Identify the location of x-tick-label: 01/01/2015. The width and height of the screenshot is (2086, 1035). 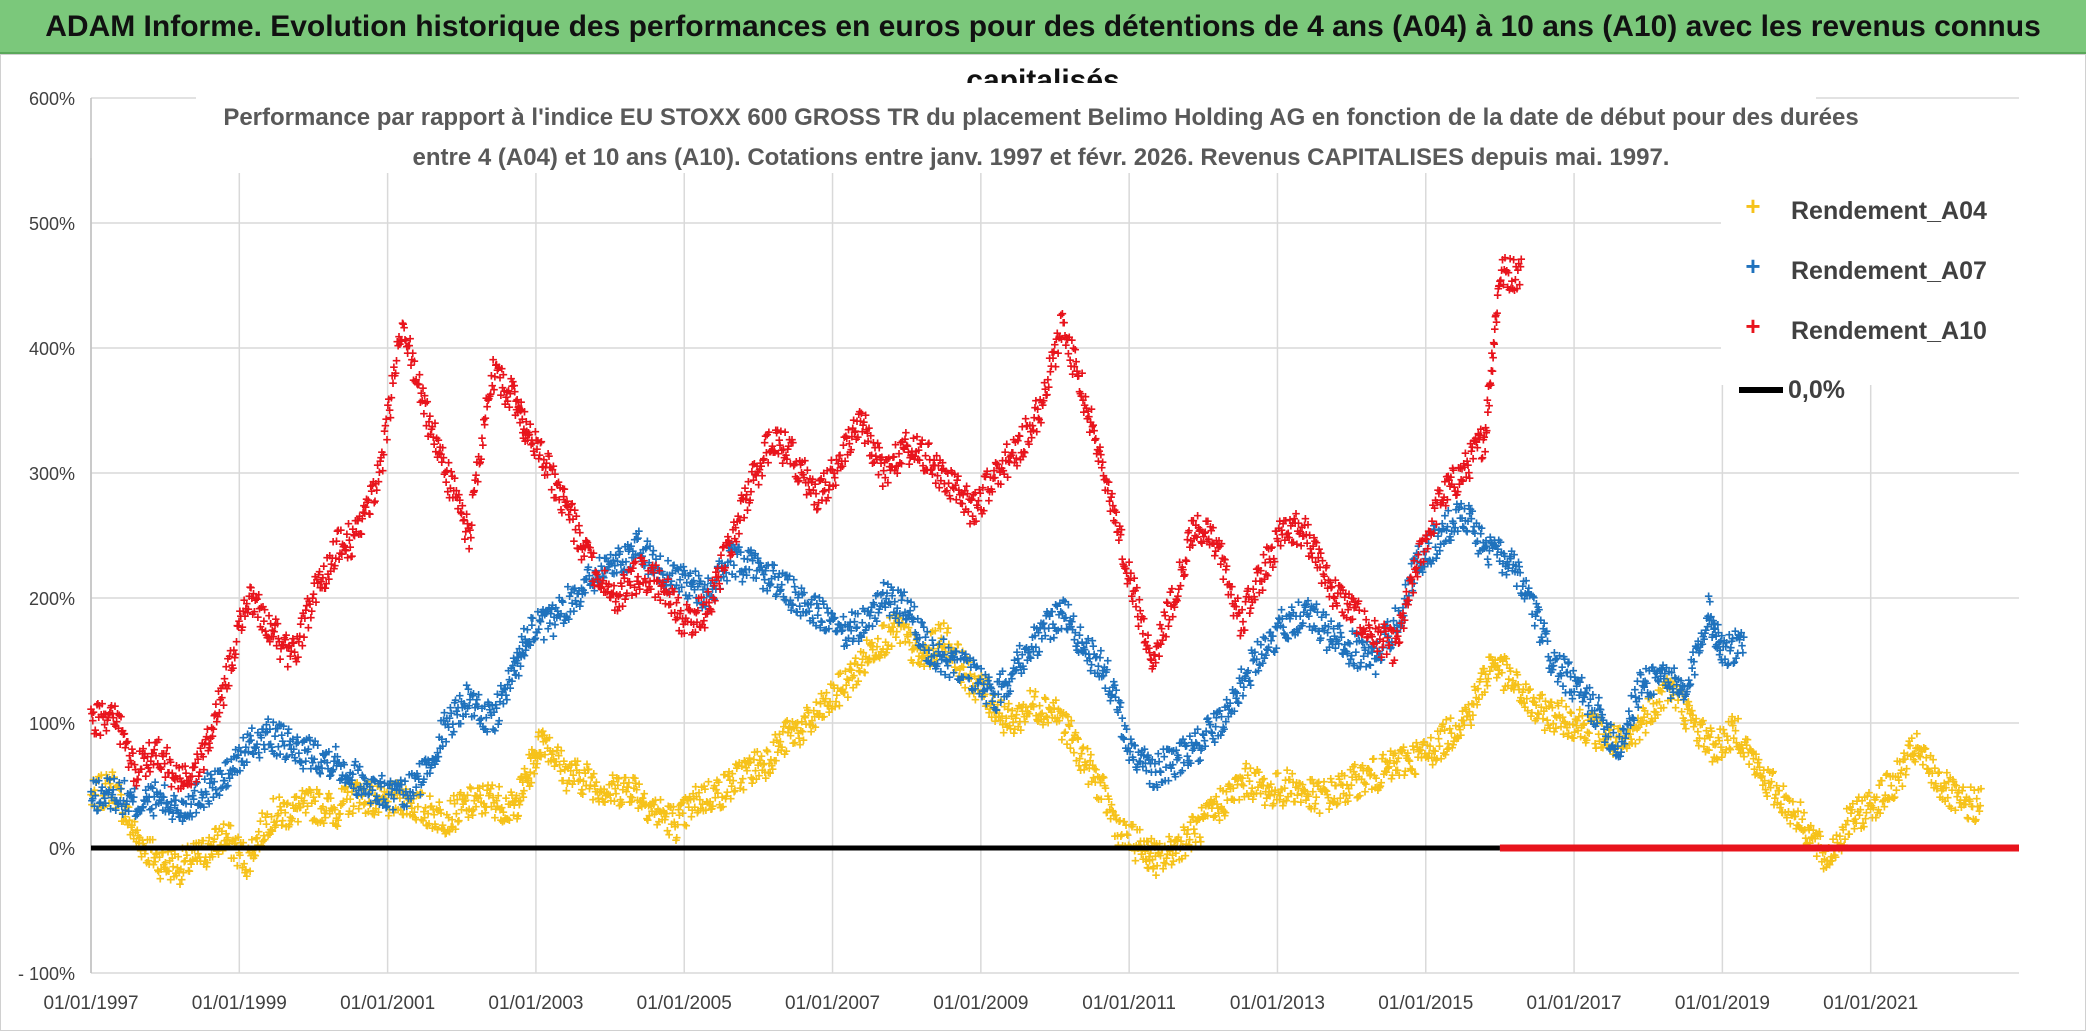
(1425, 1003).